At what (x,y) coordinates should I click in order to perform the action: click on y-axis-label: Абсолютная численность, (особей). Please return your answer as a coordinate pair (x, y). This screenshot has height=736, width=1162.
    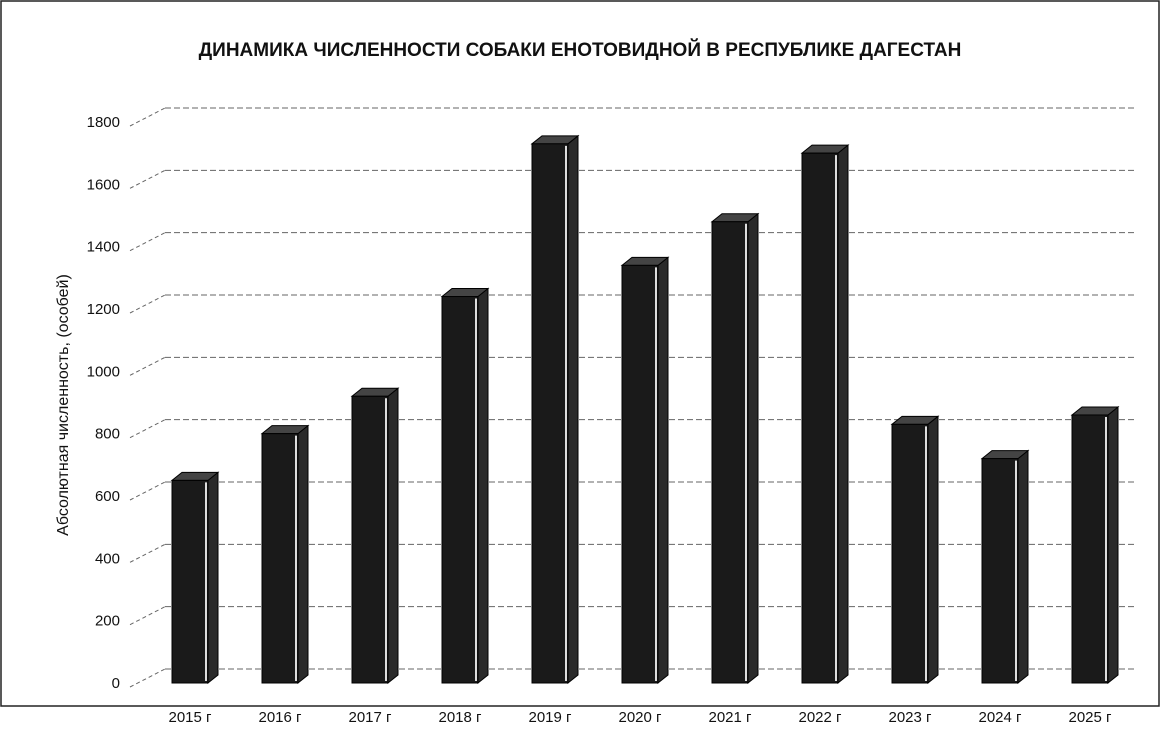
    Looking at the image, I should click on (63, 405).